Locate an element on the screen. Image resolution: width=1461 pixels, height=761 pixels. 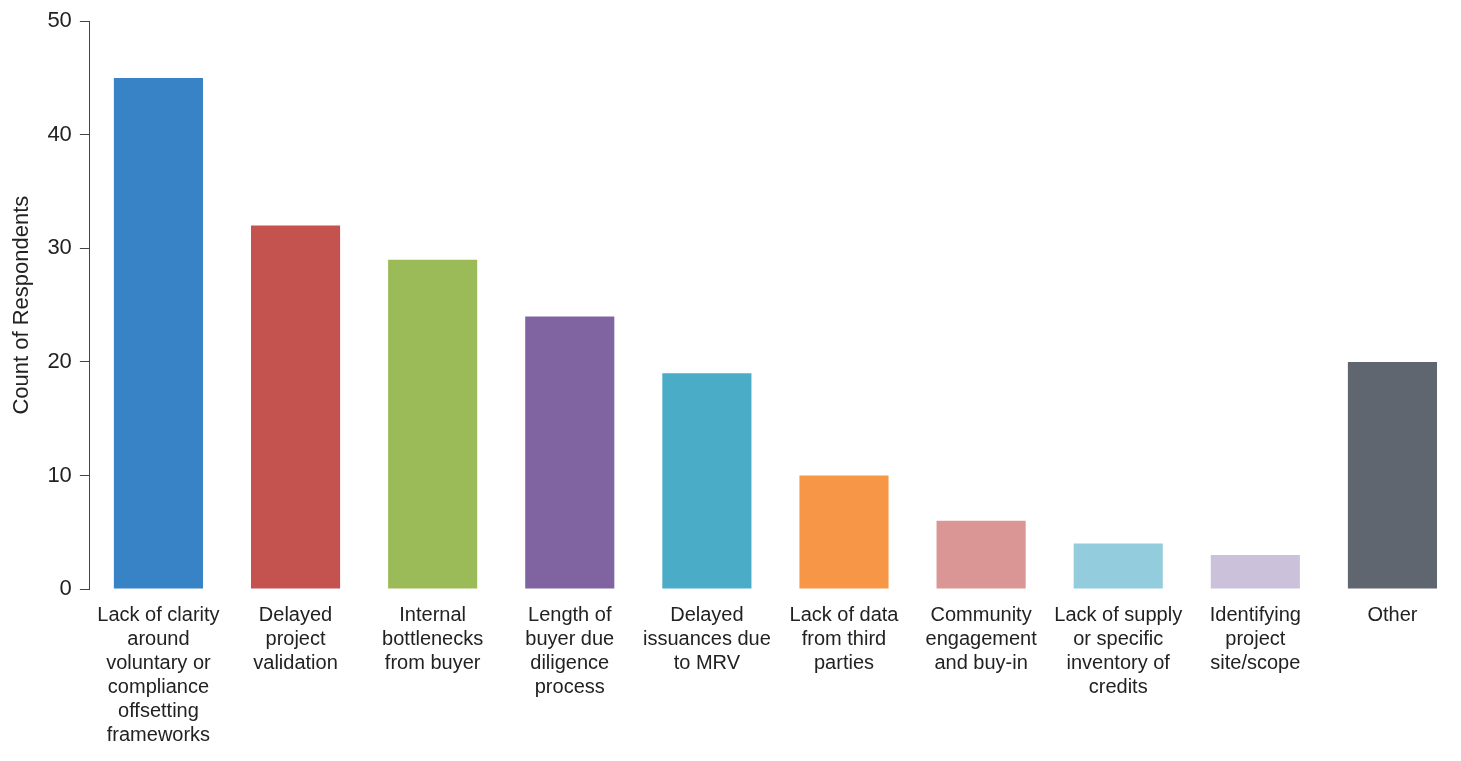
x-tick-label: Length of buyer due diligence process is located at coordinates (570, 649).